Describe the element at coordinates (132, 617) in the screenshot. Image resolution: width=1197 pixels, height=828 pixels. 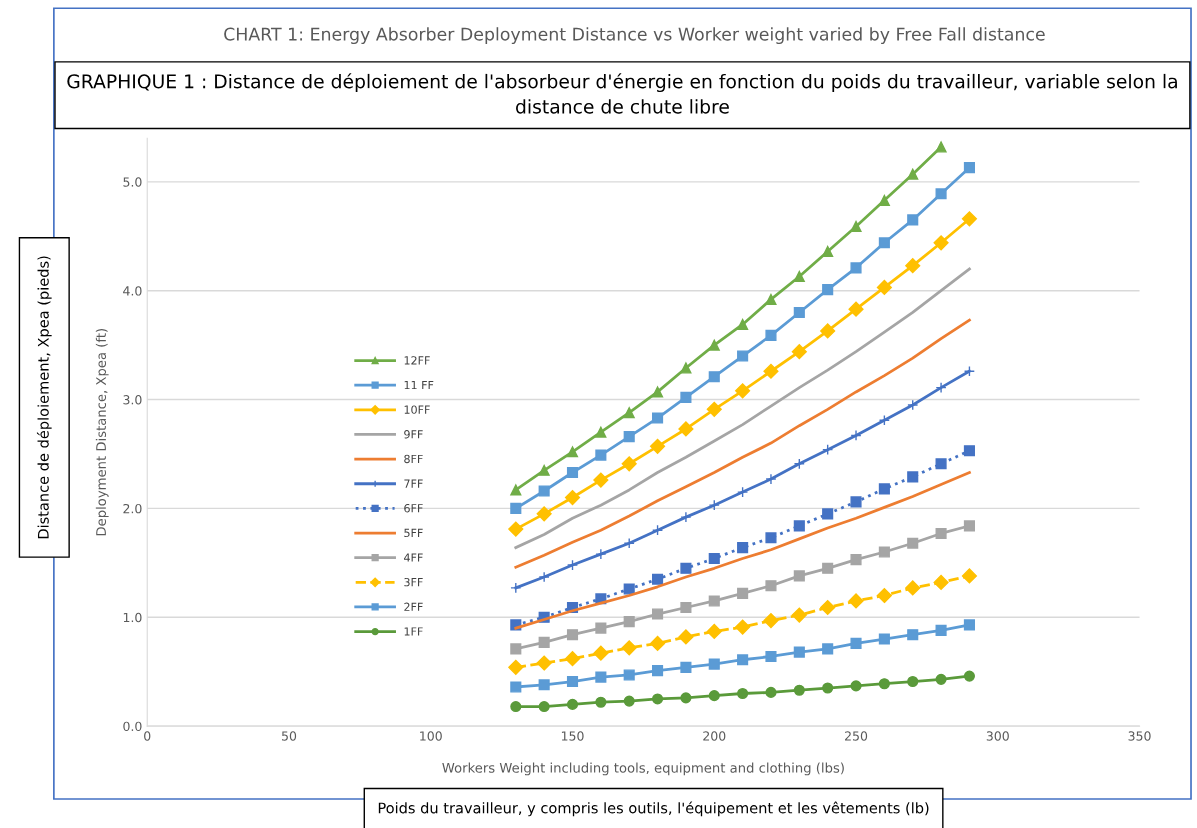
I see `y-tick-label: 1.0` at that location.